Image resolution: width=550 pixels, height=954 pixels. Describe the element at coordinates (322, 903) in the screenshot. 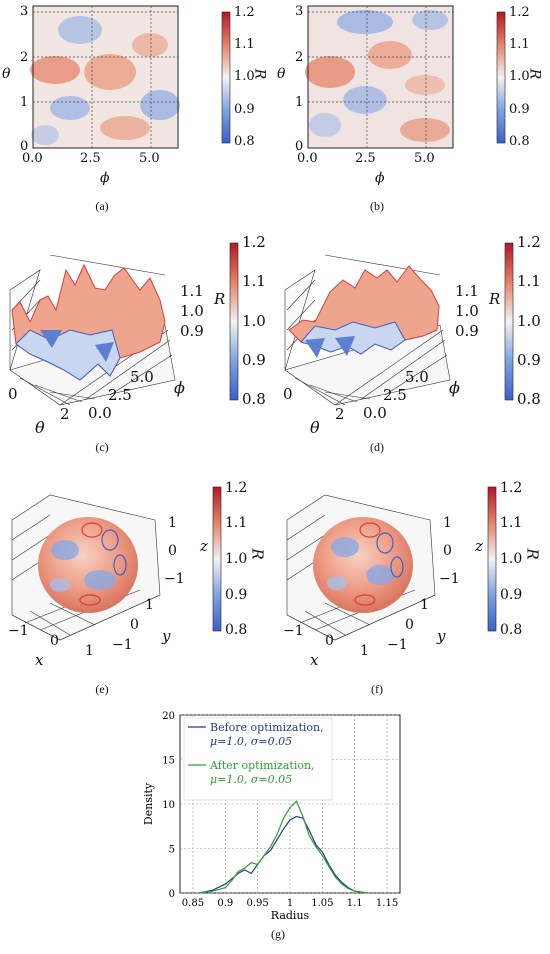

I see `x-tick-label: 1.05` at that location.